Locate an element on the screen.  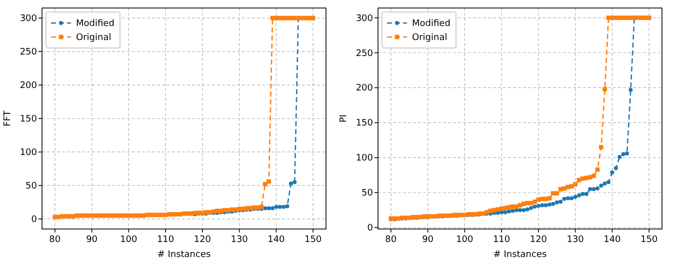
y-axis-title: FFT is located at coordinates (8, 118).